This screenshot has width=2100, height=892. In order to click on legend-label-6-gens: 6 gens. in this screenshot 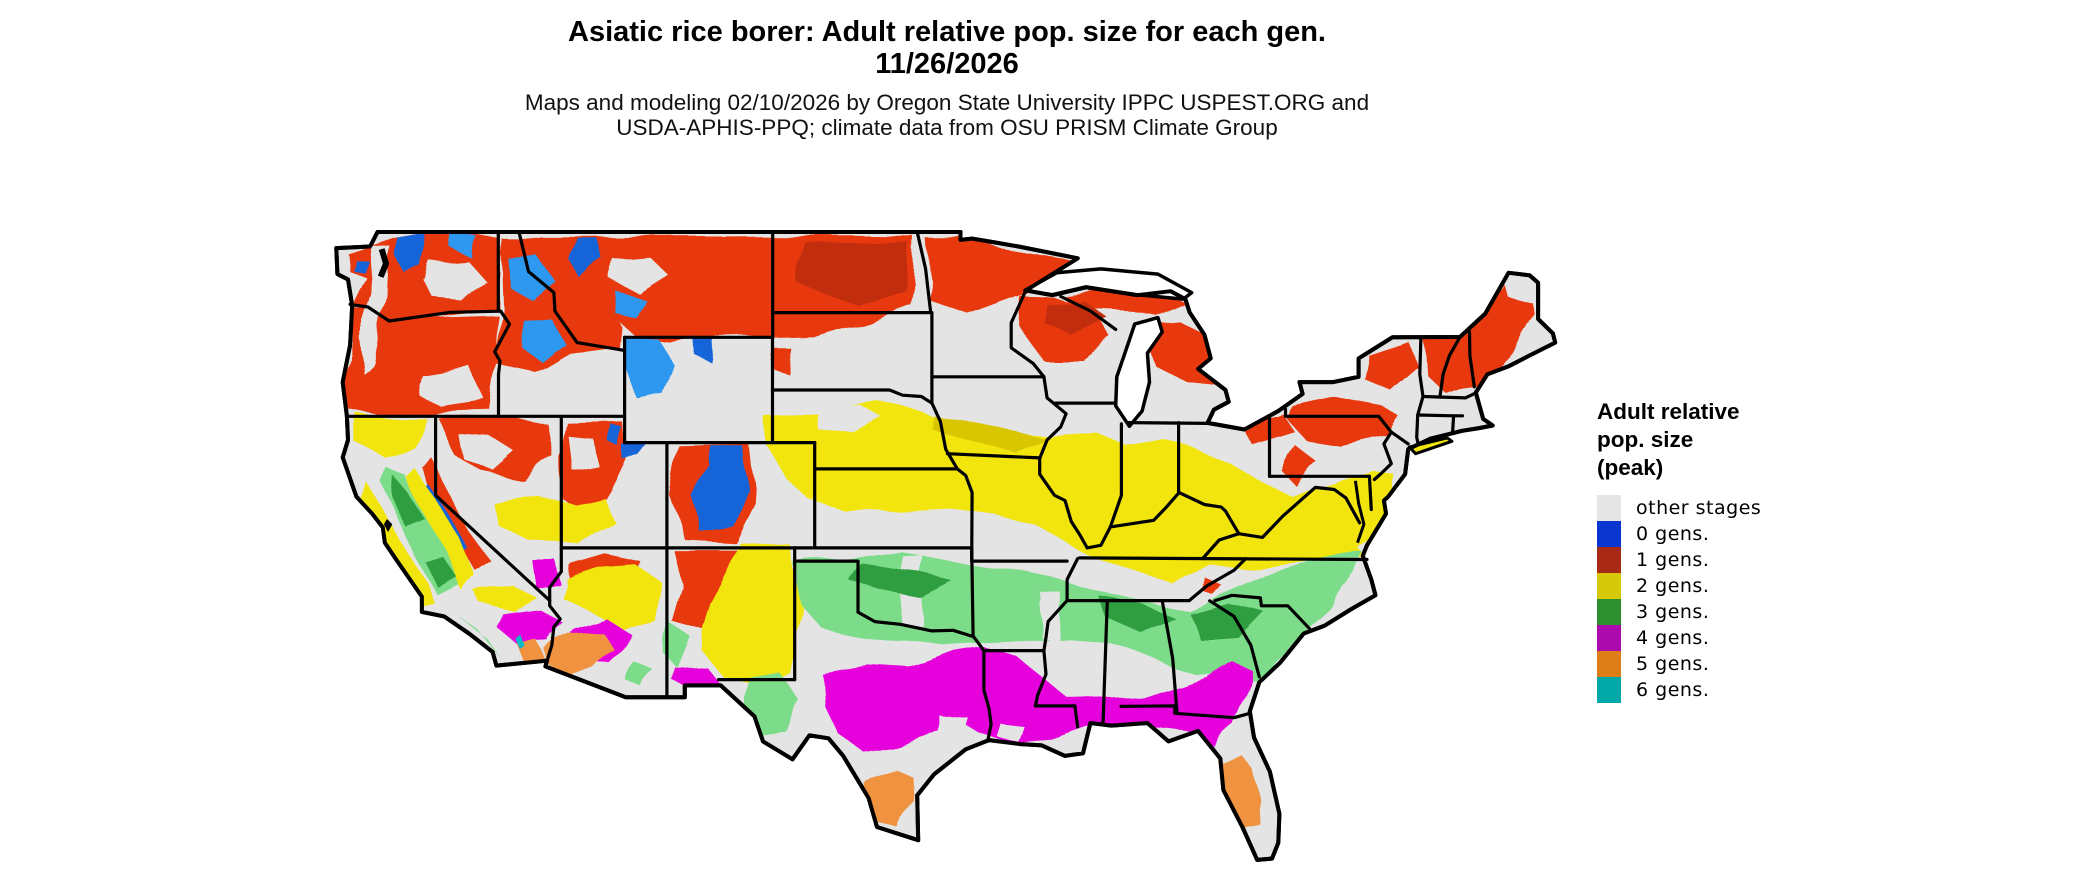, I will do `click(1673, 690)`.